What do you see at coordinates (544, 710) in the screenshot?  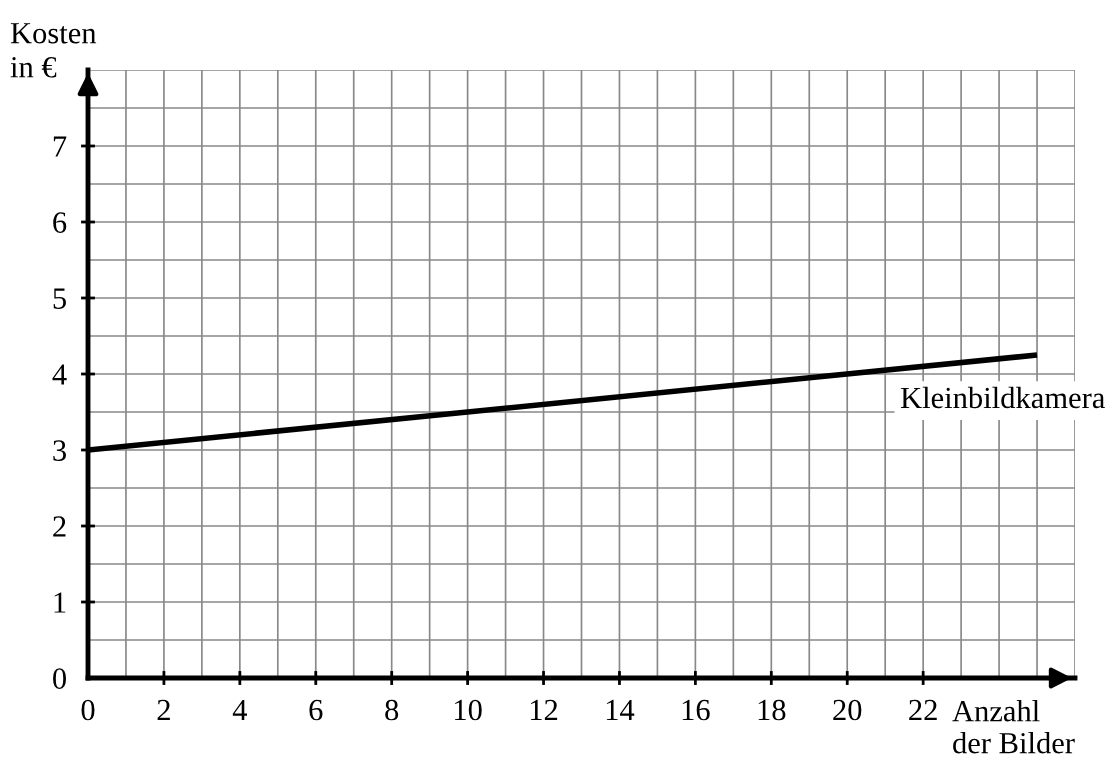 I see `x-tick-label: 12` at bounding box center [544, 710].